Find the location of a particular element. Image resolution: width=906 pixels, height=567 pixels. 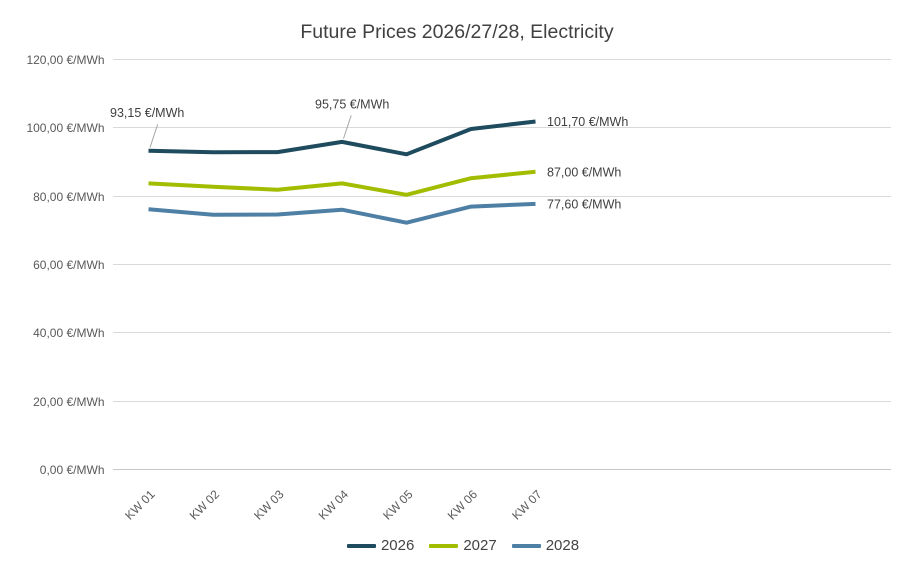

data-label: 93,15 €/MWh is located at coordinates (147, 113).